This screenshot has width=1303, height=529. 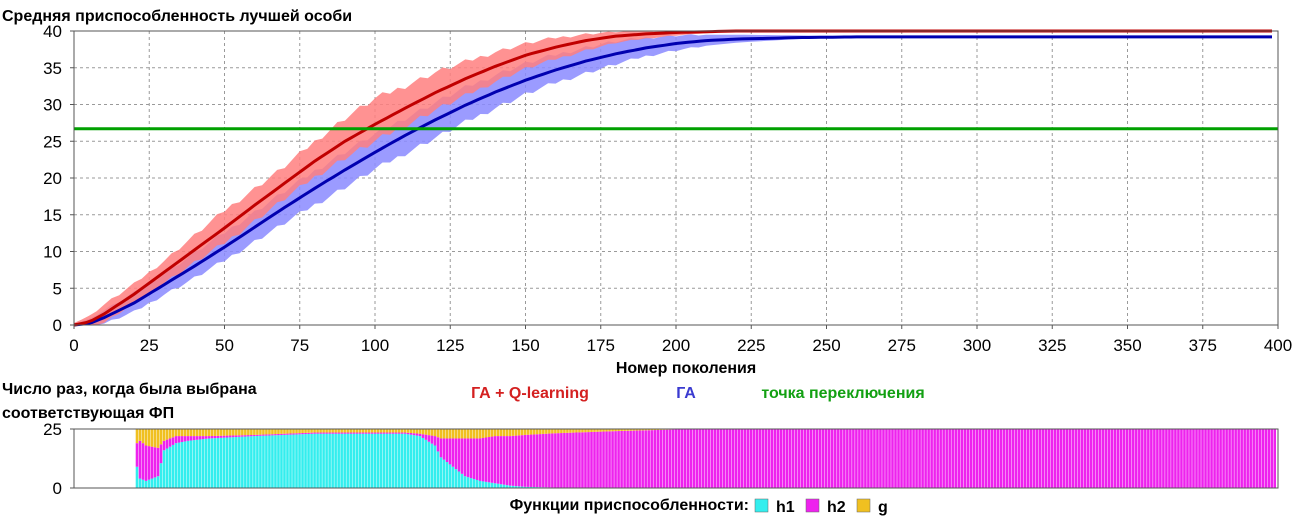 What do you see at coordinates (73, 345) in the screenshot?
I see `x-tick-label-0: 0` at bounding box center [73, 345].